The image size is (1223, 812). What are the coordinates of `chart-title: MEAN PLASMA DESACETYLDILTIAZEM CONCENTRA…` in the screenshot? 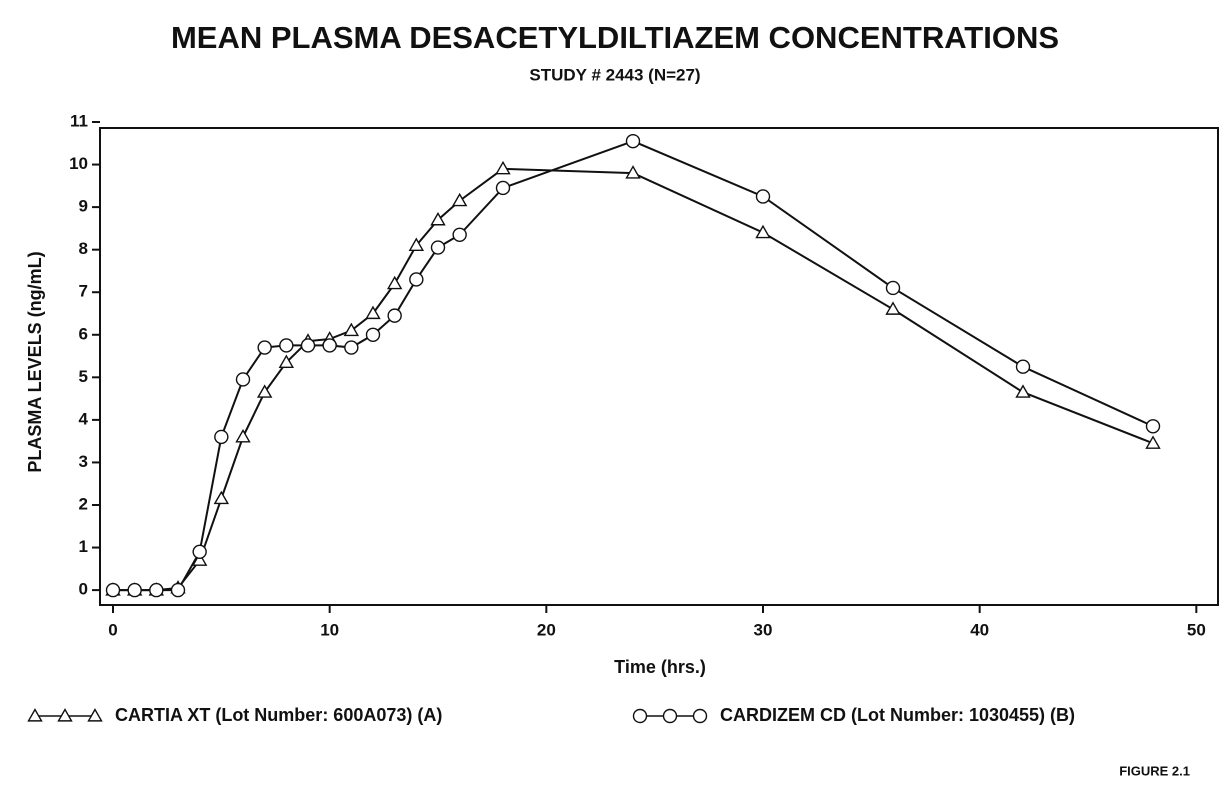 It's located at (615, 37).